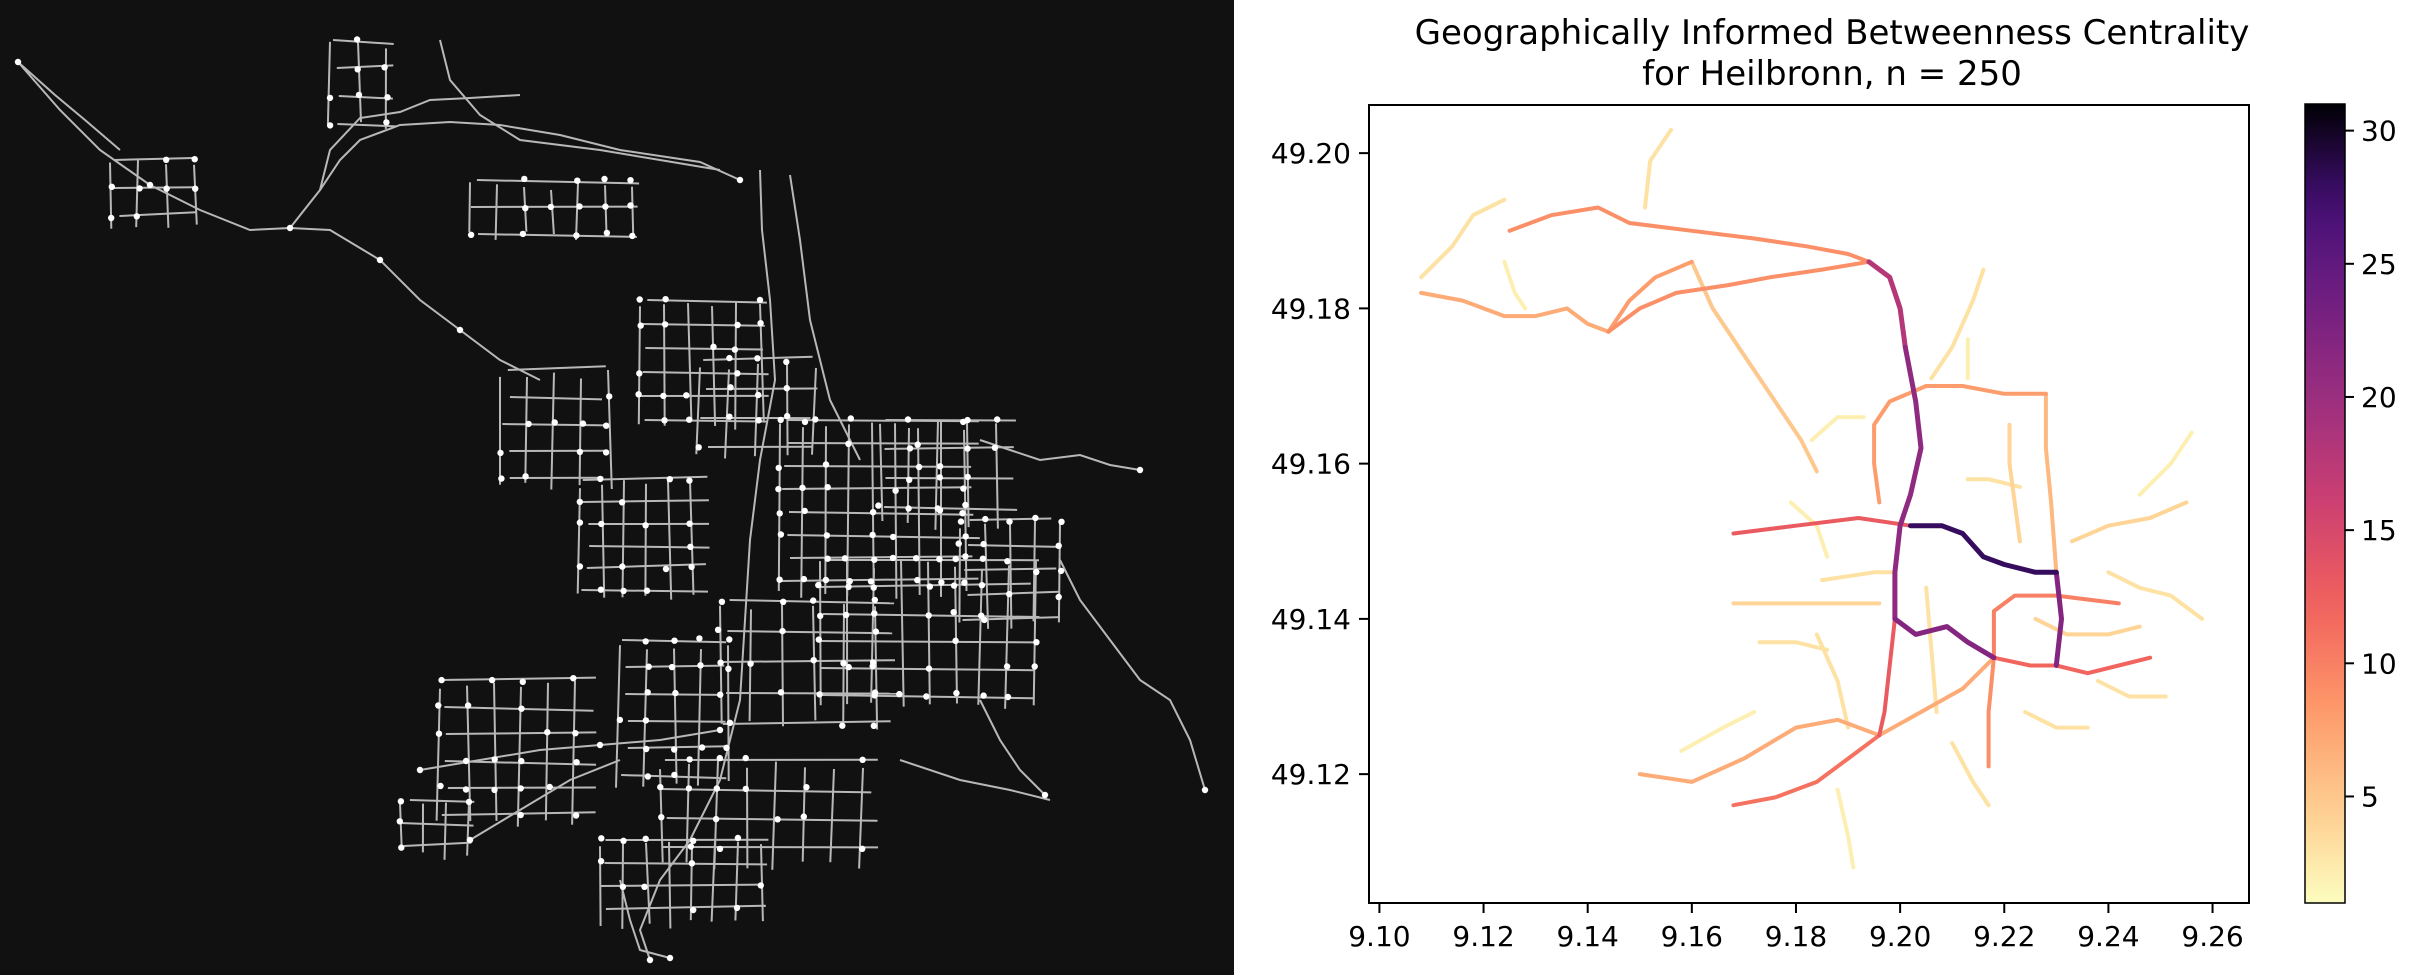 The height and width of the screenshot is (979, 2422). I want to click on y-tick-label-2: 49.16, so click(1311, 464).